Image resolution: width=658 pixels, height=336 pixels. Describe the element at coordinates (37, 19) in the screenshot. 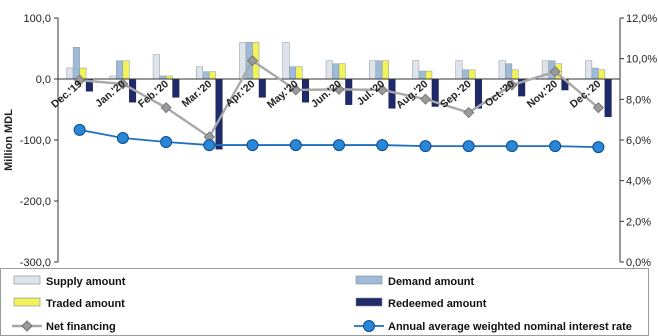

I see `y-tick-label: 100,0` at that location.